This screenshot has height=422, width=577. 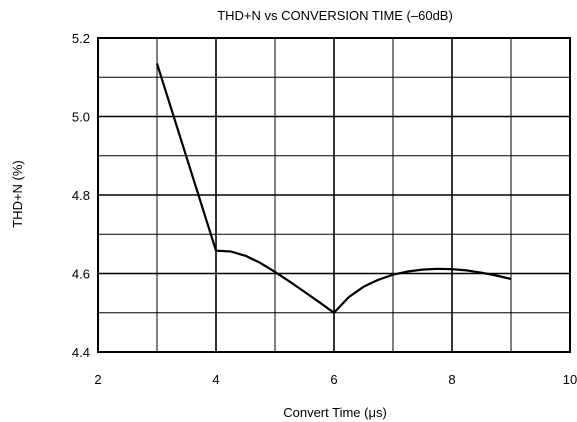 What do you see at coordinates (81, 352) in the screenshot?
I see `y-tick-label: 4.4` at bounding box center [81, 352].